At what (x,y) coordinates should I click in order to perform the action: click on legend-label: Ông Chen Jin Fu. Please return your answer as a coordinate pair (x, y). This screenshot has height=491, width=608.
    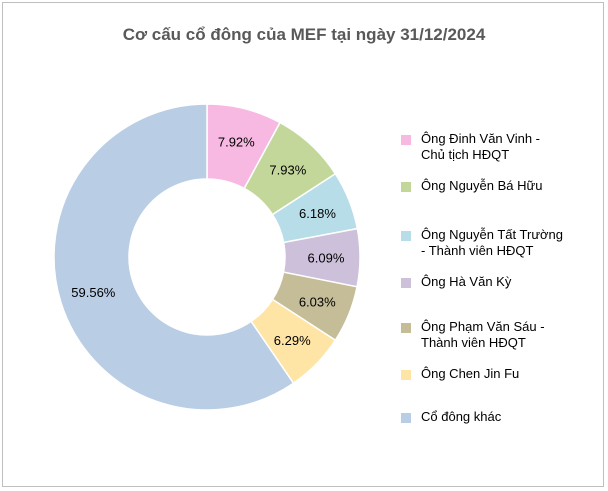
    Looking at the image, I should click on (470, 373).